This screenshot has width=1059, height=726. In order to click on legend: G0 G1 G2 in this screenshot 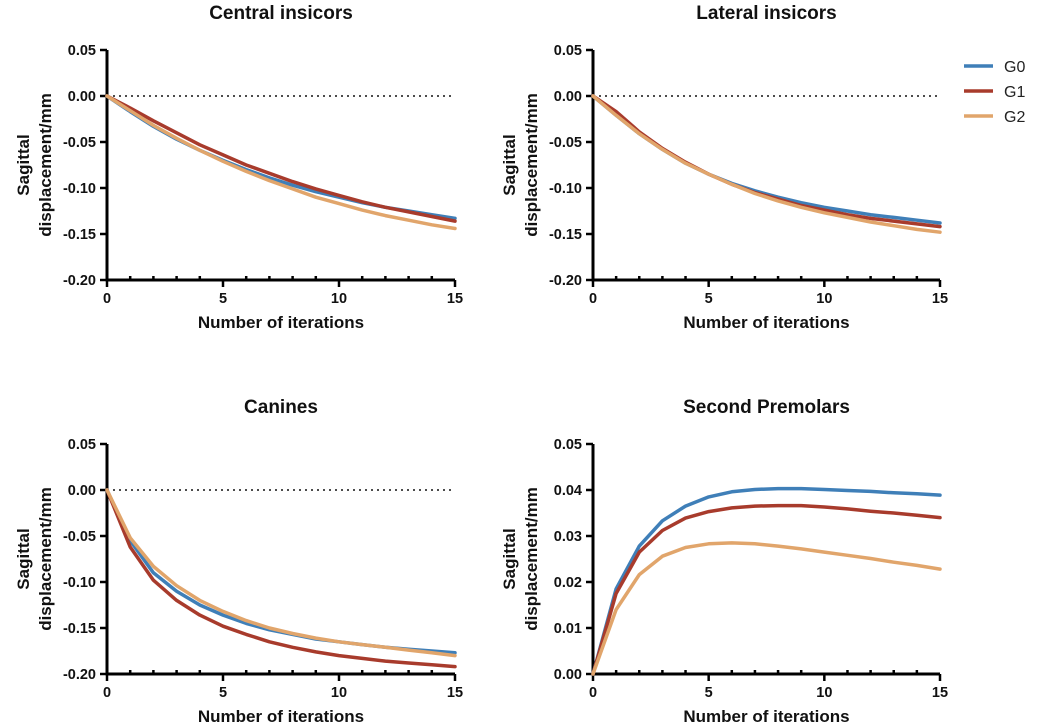, I will do `click(994, 92)`.